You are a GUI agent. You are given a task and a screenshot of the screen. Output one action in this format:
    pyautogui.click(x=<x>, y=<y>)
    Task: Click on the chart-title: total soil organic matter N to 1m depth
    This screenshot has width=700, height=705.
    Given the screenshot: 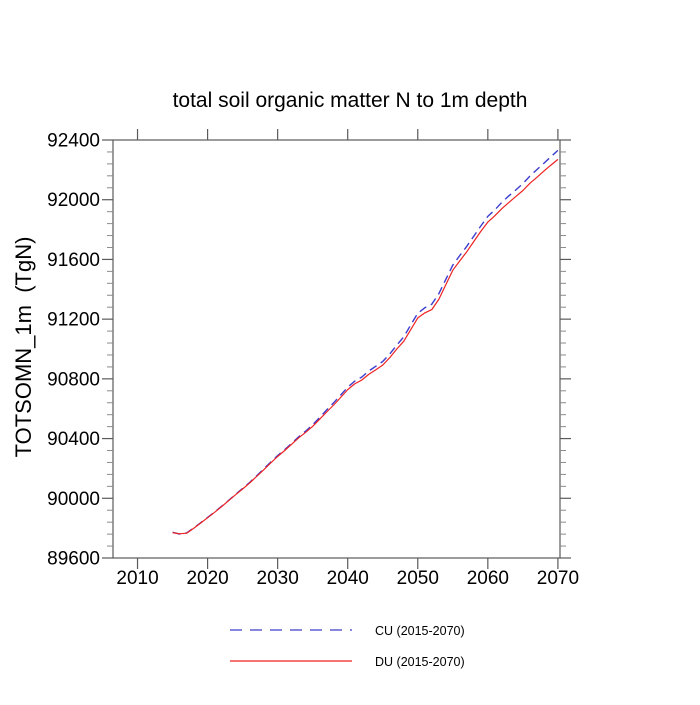 What is the action you would take?
    pyautogui.click(x=350, y=100)
    